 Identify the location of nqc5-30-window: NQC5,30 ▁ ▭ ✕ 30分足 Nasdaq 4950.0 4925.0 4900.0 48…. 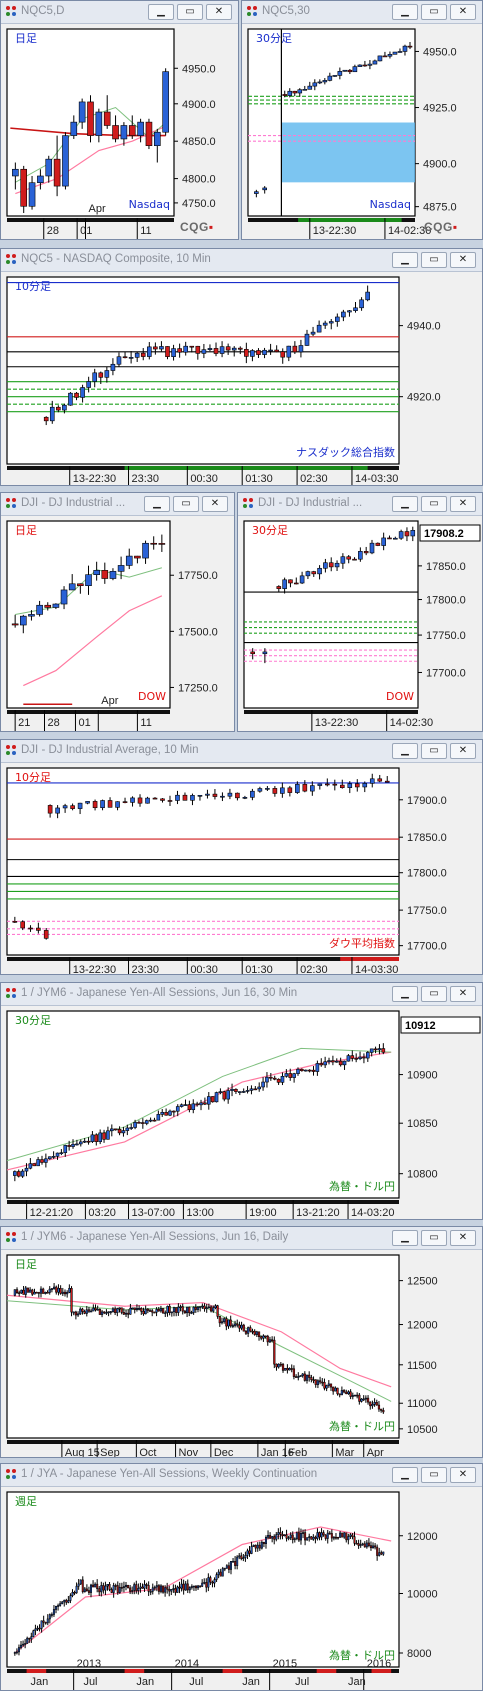
(362, 120).